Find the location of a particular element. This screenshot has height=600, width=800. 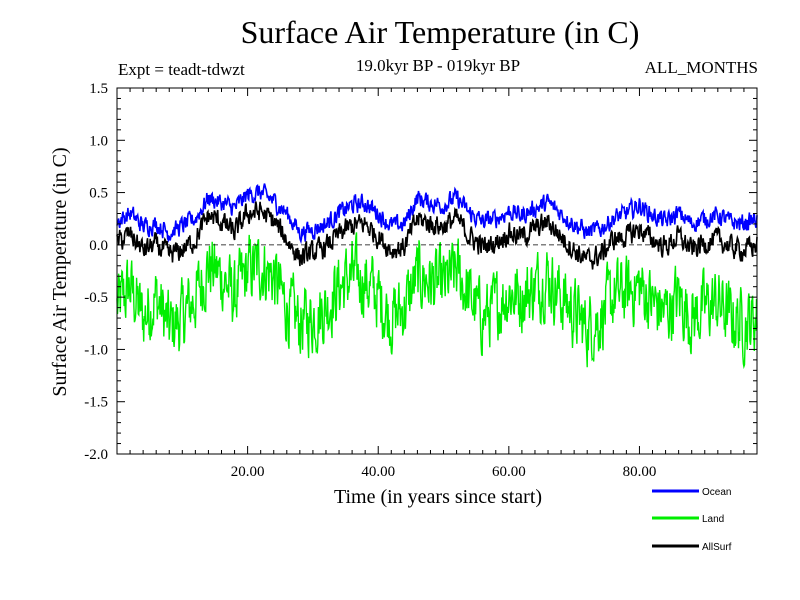

x-tick-label: 80.00 is located at coordinates (640, 472).